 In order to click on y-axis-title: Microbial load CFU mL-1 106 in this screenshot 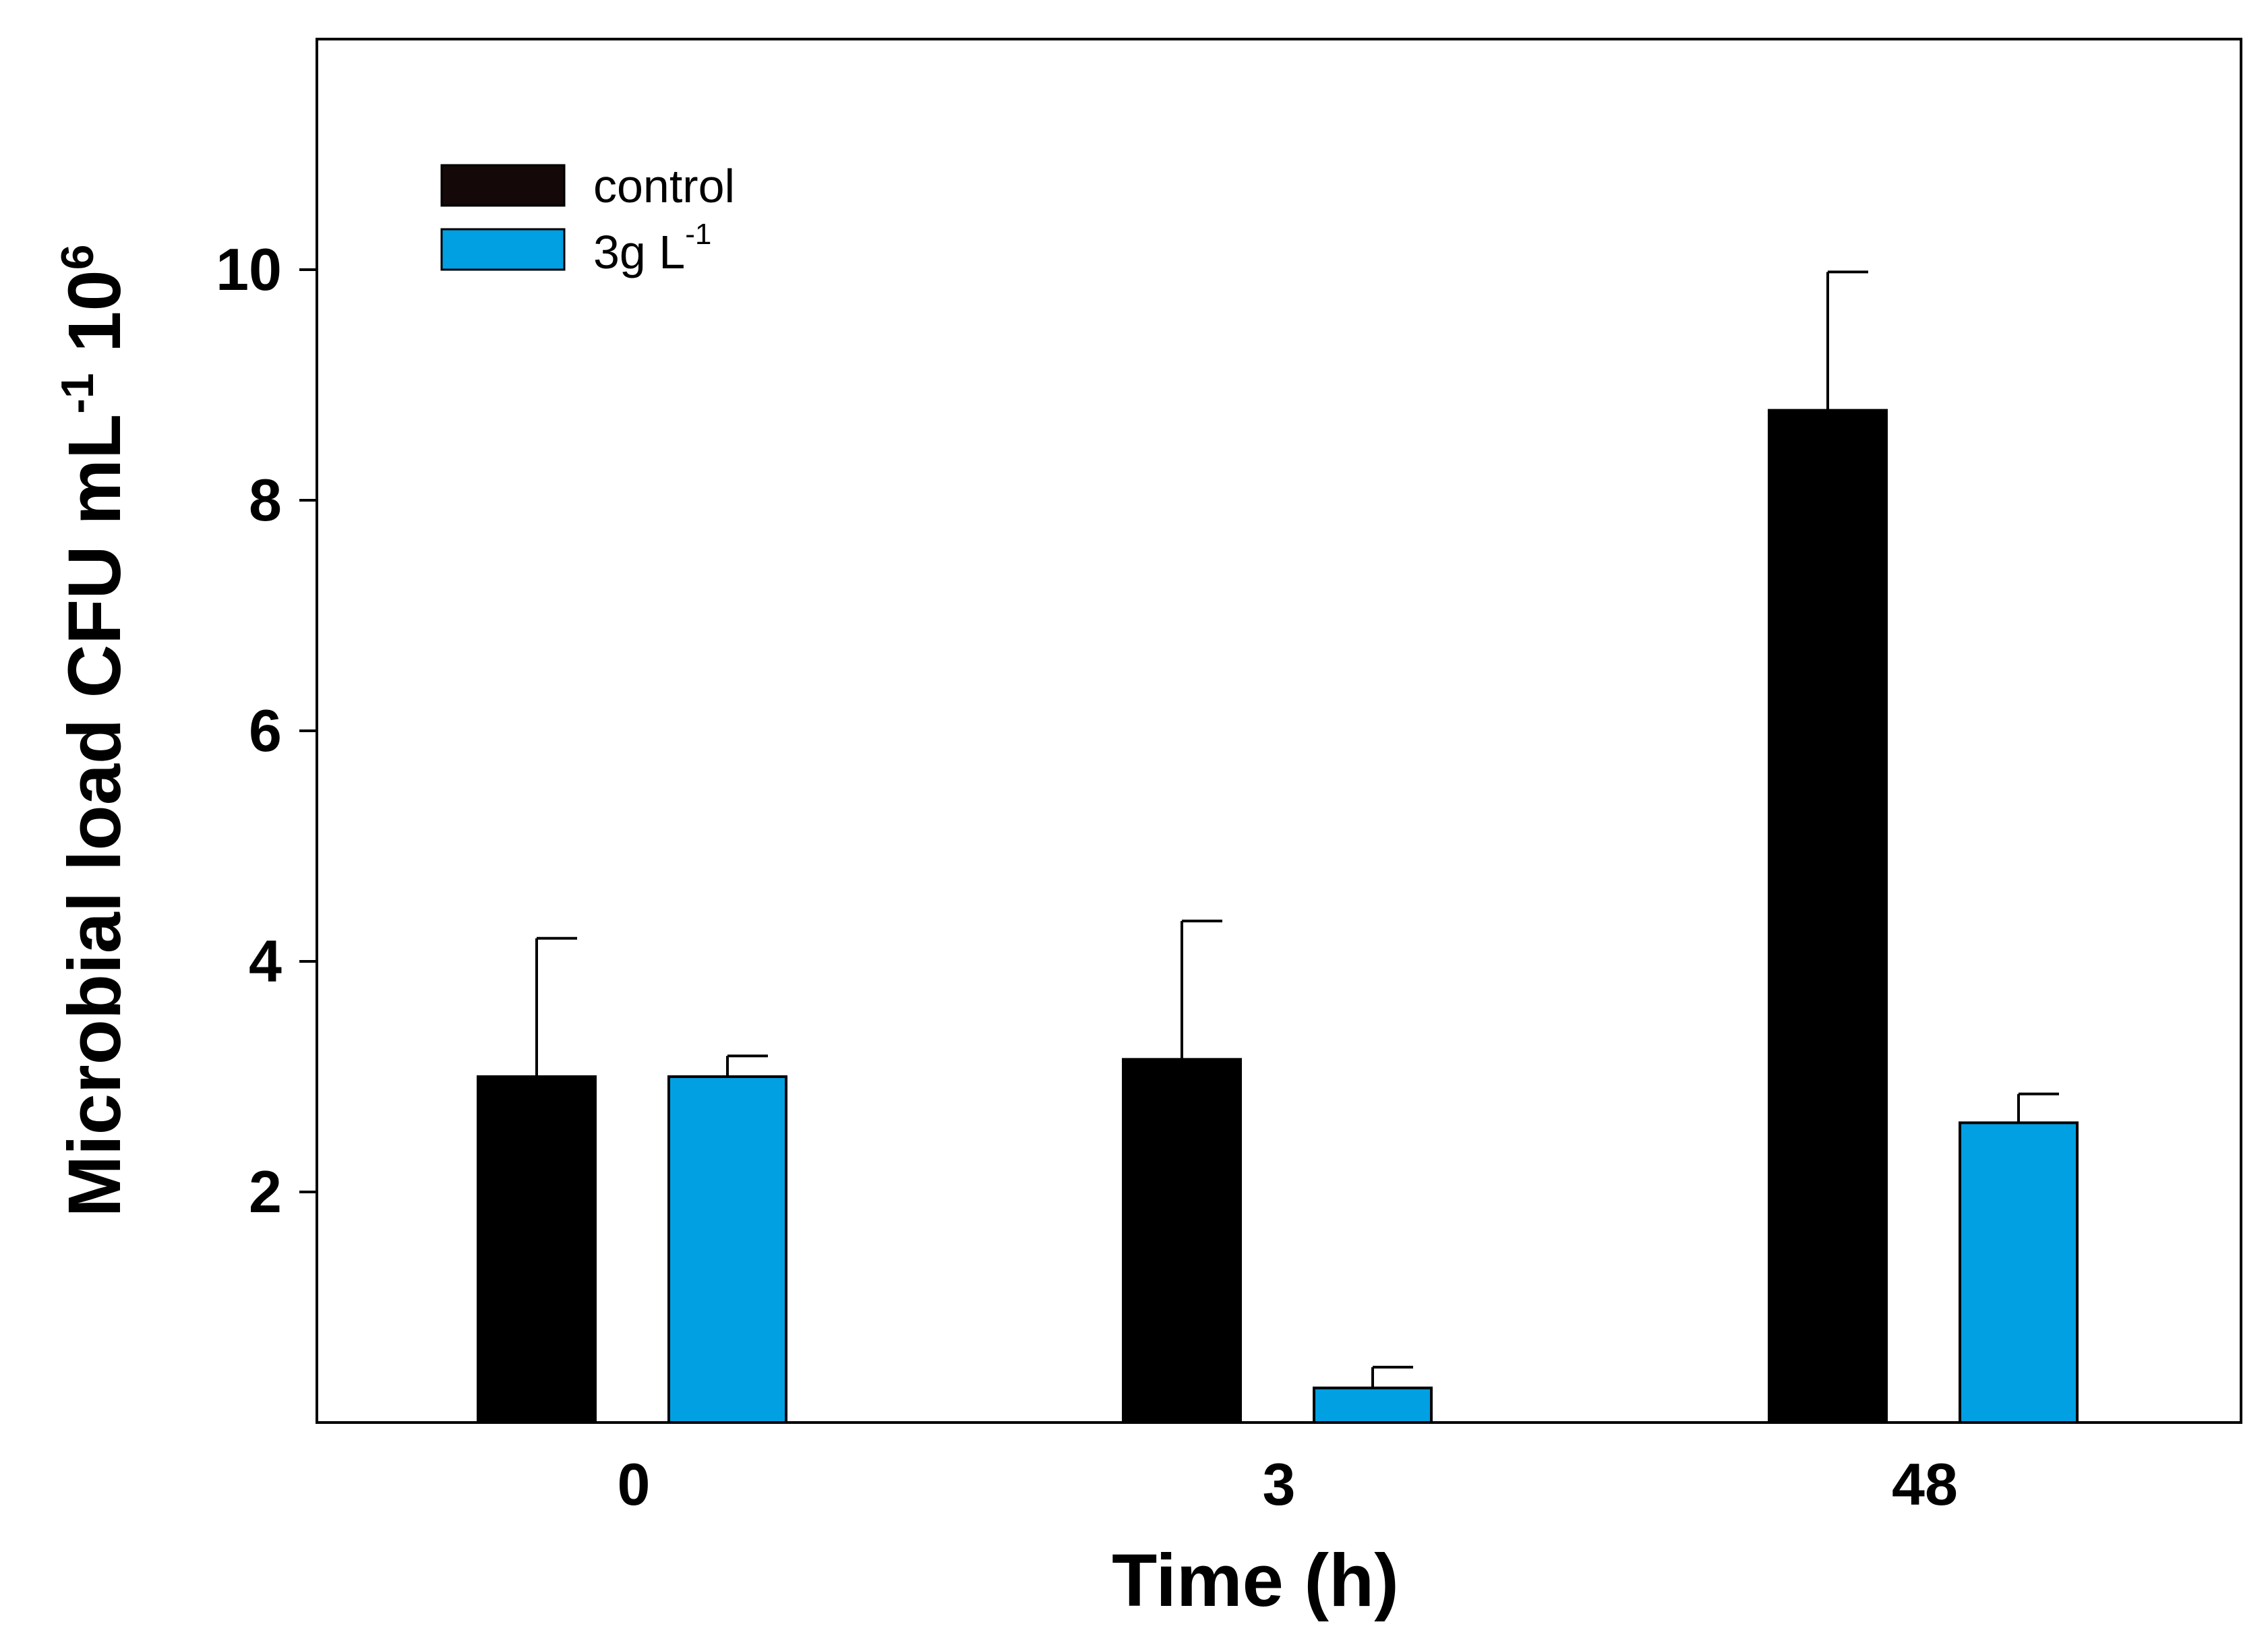, I will do `click(94, 731)`.